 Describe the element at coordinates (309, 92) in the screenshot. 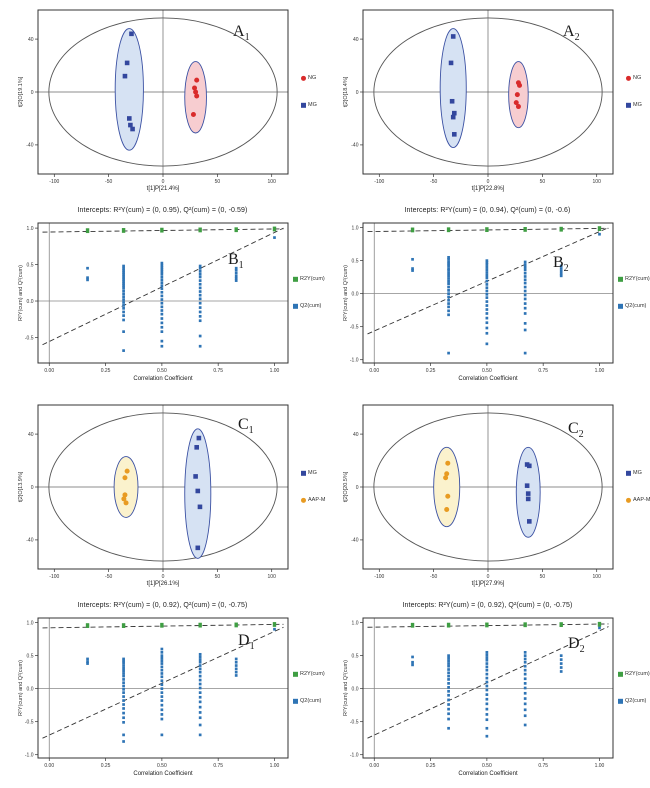

I see `legend: NG MG` at that location.